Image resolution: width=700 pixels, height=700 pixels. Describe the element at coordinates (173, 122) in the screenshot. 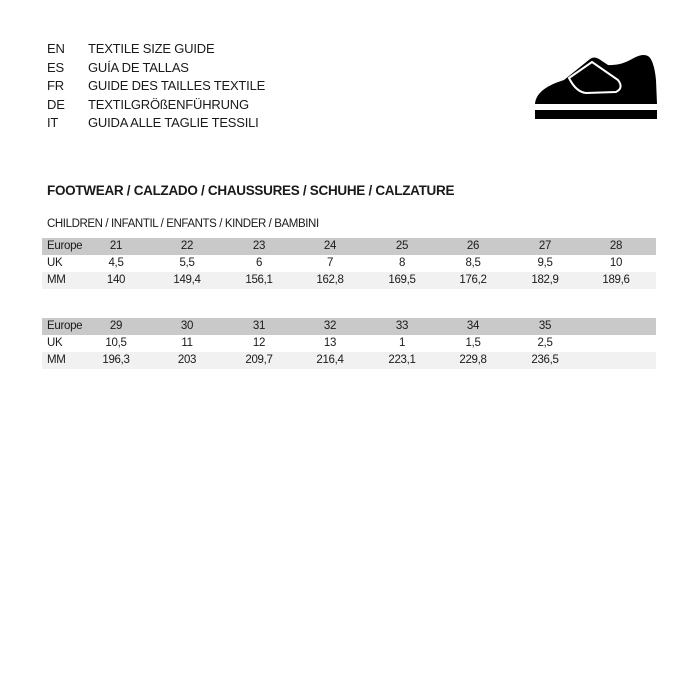

I see `language-title: GUIDA ALLE TAGLIE TESSILI` at that location.